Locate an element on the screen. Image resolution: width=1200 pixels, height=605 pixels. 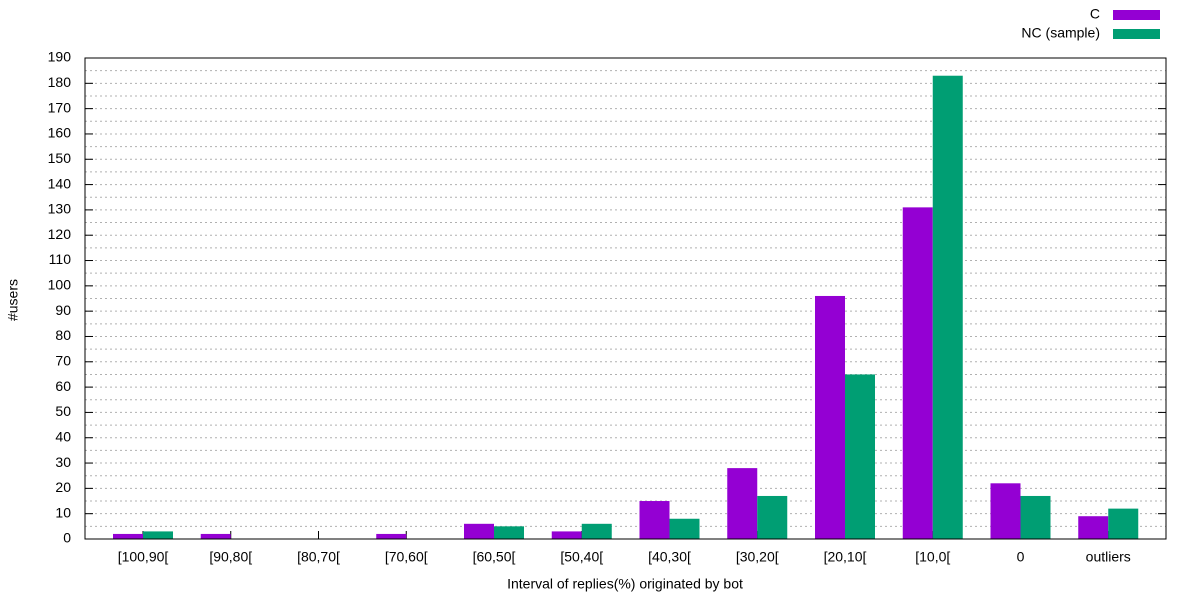
y-tick-label: 20 is located at coordinates (63, 487).